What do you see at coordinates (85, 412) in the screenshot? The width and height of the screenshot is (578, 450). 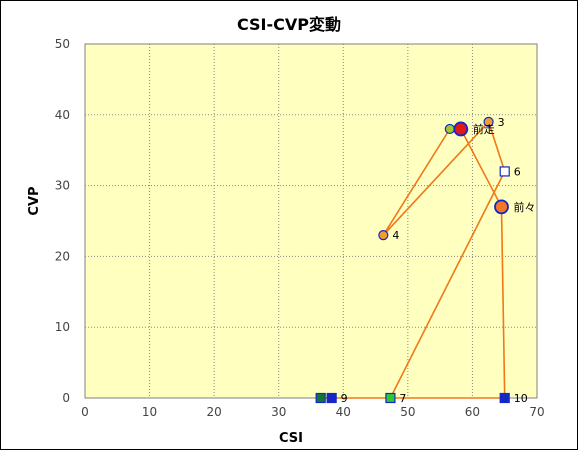 I see `x-tick-label: 0` at bounding box center [85, 412].